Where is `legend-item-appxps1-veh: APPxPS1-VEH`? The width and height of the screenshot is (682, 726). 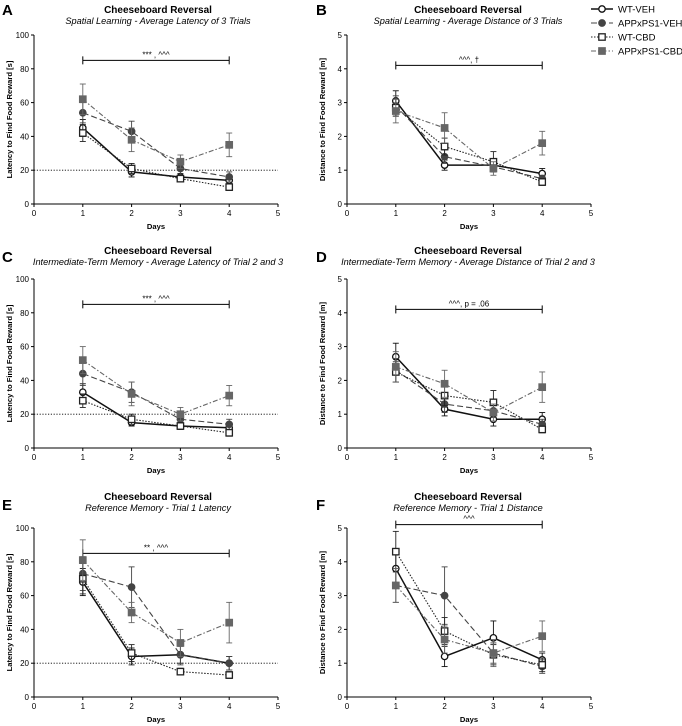
legend-item-appxps1-veh: APPxPS1-VEH is located at coordinates (636, 24).